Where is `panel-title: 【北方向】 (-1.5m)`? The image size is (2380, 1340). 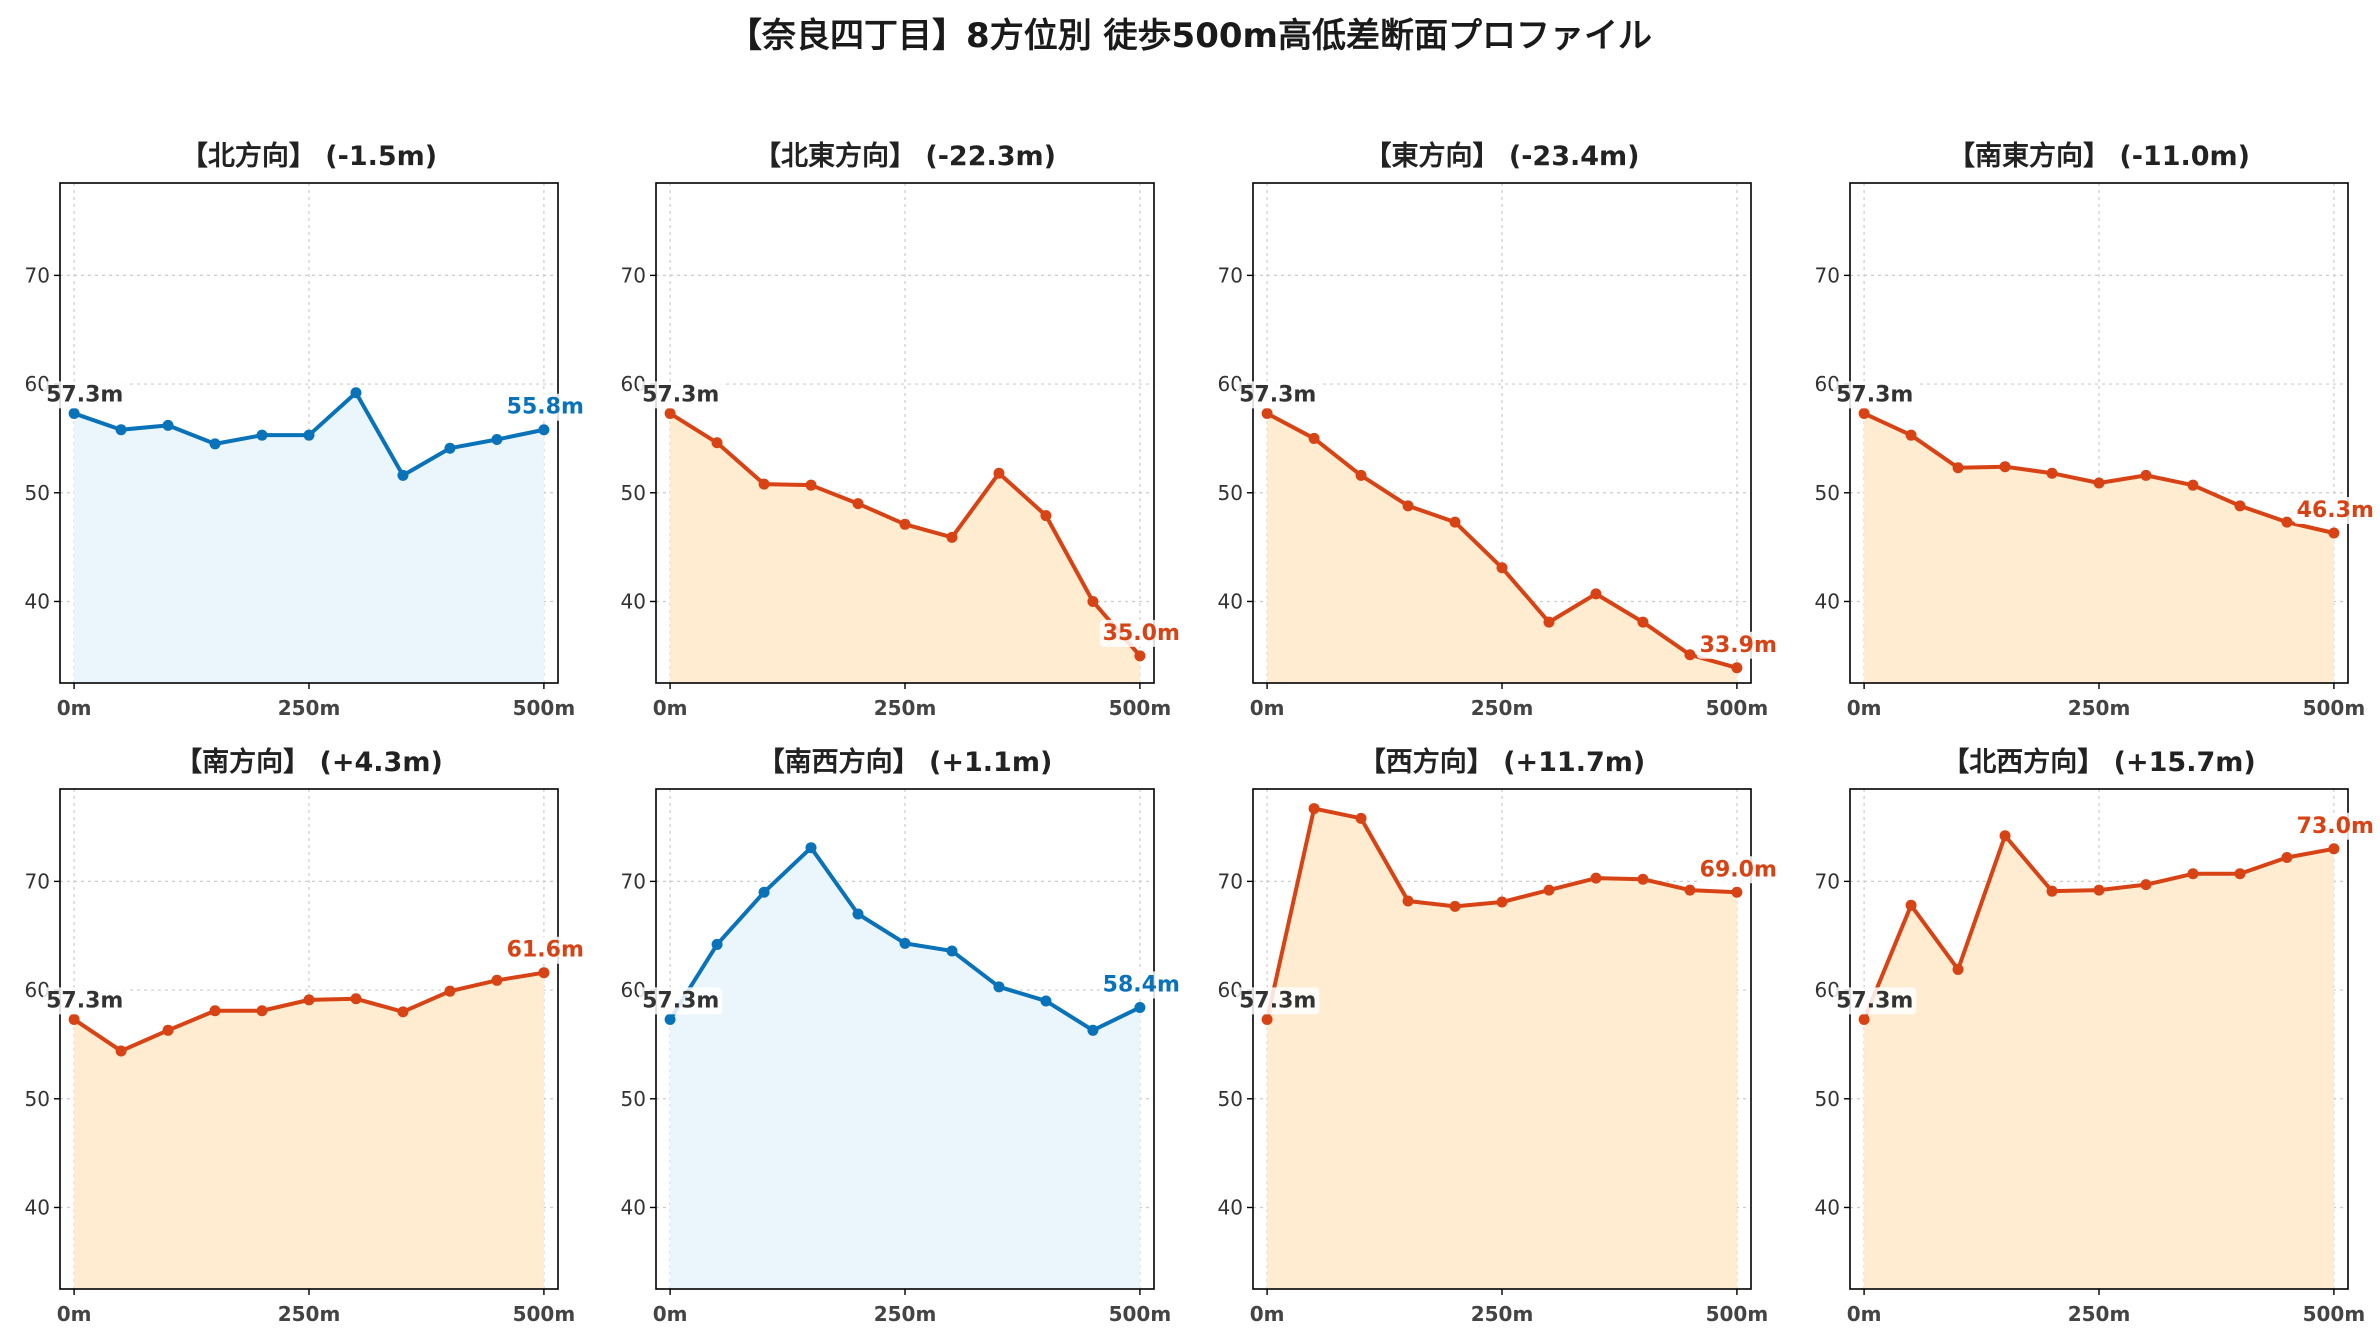
panel-title: 【北方向】 (-1.5m) is located at coordinates (309, 156).